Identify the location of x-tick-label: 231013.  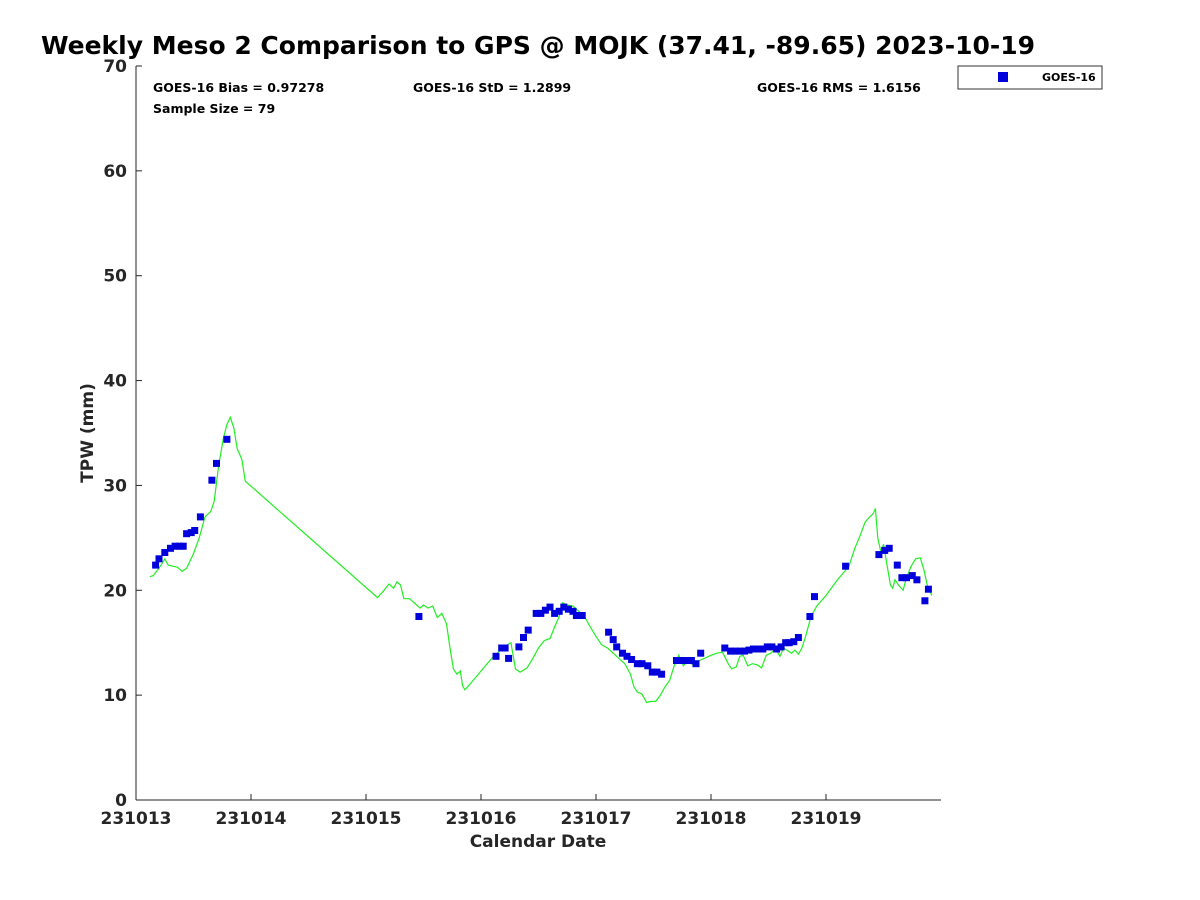
(136, 819).